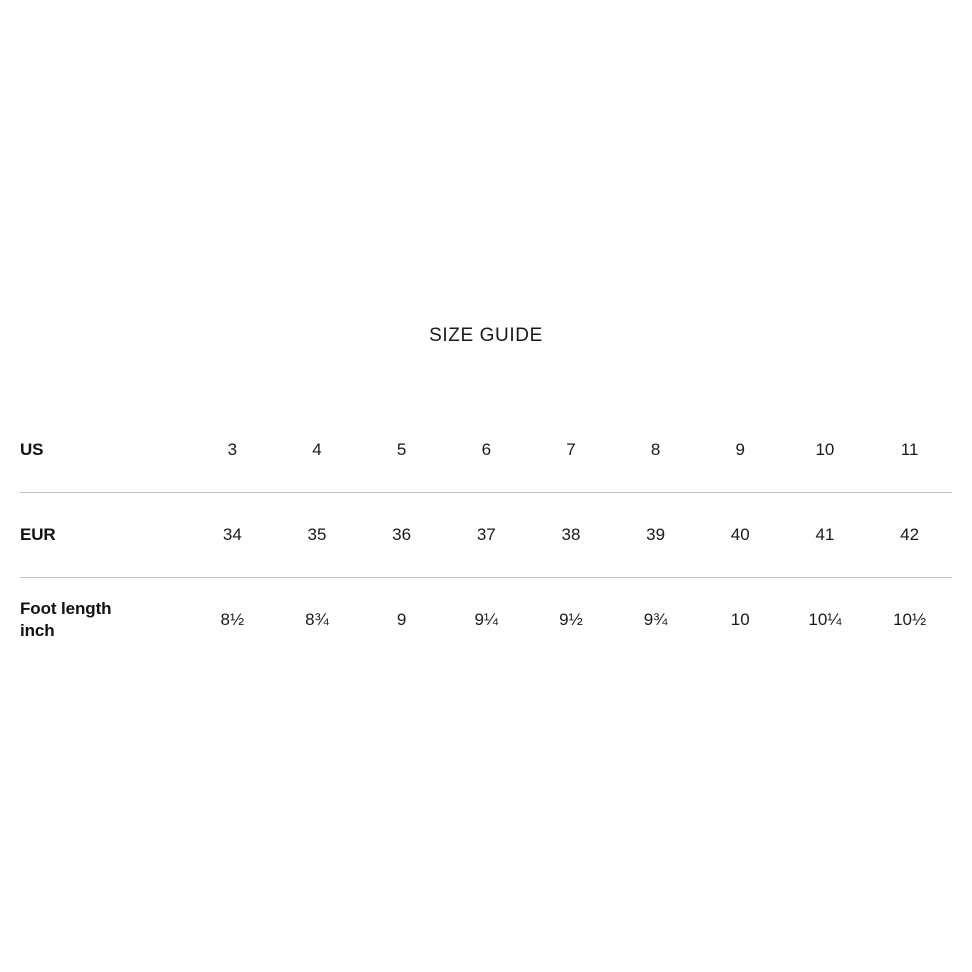  I want to click on cell-eur-9: 42, so click(910, 534).